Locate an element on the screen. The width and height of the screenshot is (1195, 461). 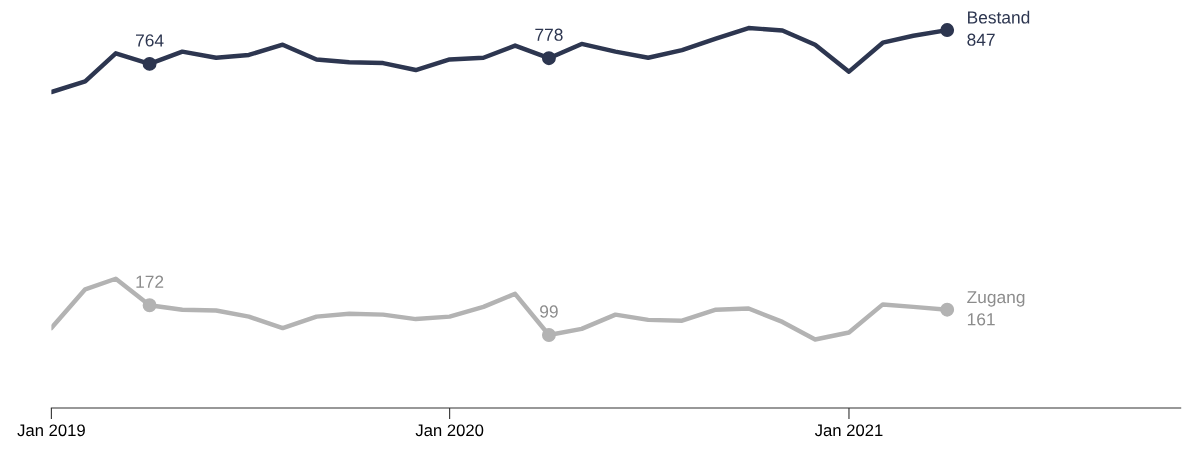
x-tick-label: Jan 2019 is located at coordinates (51, 430).